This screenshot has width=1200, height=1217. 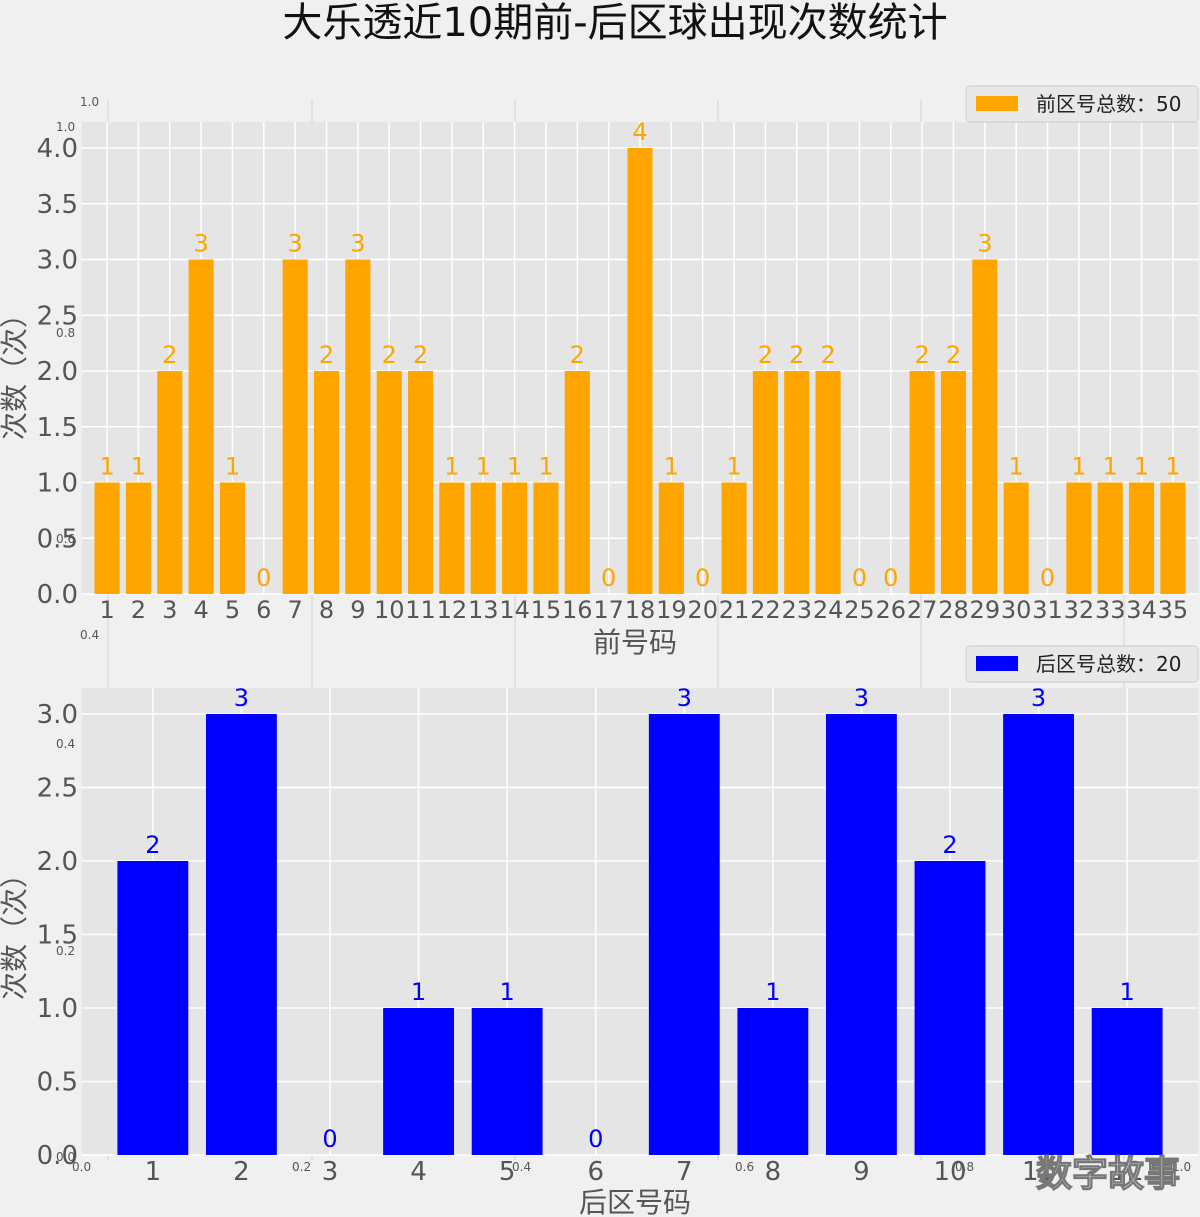 What do you see at coordinates (577, 610) in the screenshot?
I see `x-tick-label: 16` at bounding box center [577, 610].